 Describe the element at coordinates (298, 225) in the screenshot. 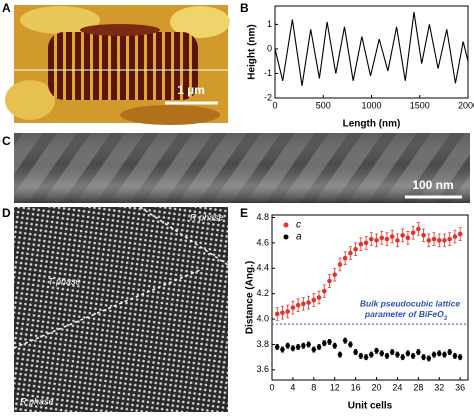

I see `legend-label: c` at that location.